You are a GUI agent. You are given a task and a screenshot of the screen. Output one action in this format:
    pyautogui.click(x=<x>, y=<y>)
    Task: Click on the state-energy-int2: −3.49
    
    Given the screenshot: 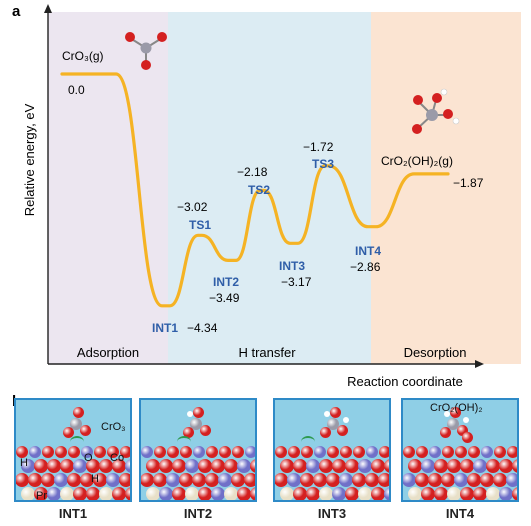 What is the action you would take?
    pyautogui.click(x=224, y=298)
    